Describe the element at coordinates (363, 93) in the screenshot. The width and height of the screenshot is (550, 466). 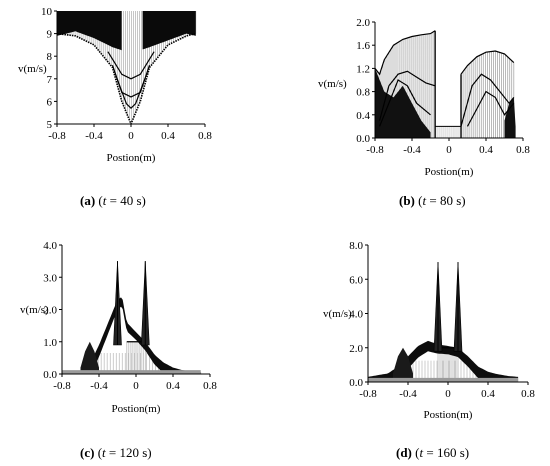
I see `y-tick-label: 0.8` at that location.